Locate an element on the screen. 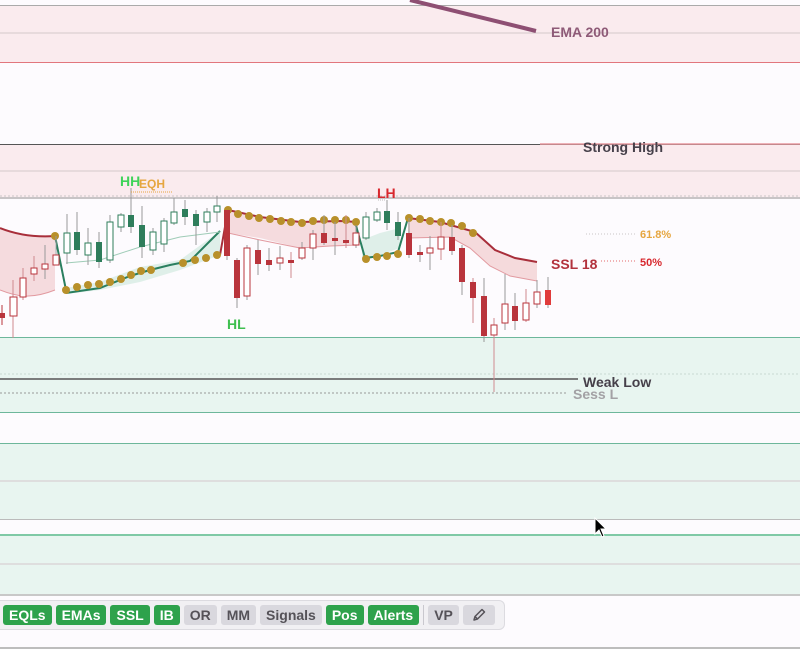 The image size is (800, 649). toggle-ssl: SSL is located at coordinates (130, 615).